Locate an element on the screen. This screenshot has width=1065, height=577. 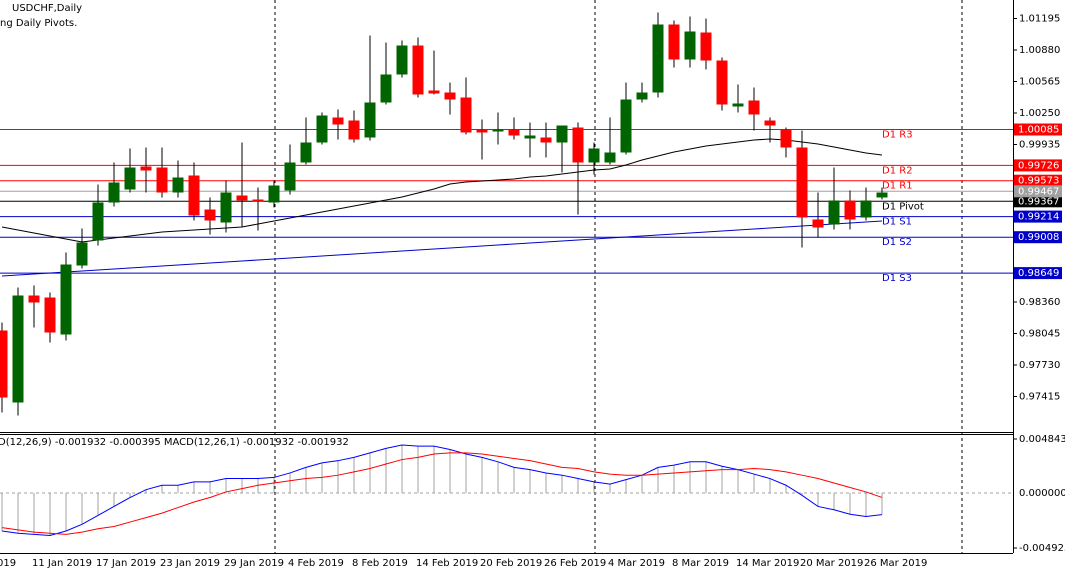
y-tick-label: 0.99935 is located at coordinates (1039, 145).